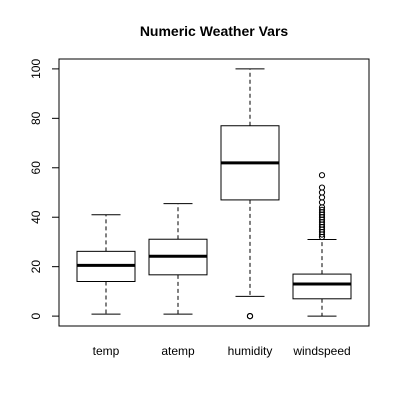 Image resolution: width=400 pixels, height=400 pixels. Describe the element at coordinates (250, 194) in the screenshot. I see `box-humidity` at that location.